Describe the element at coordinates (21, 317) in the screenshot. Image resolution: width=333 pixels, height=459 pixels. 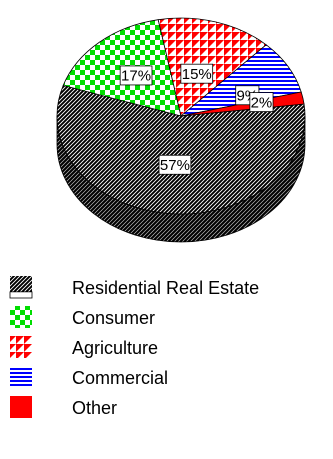
I see `legend-swatch-consumer` at that location.